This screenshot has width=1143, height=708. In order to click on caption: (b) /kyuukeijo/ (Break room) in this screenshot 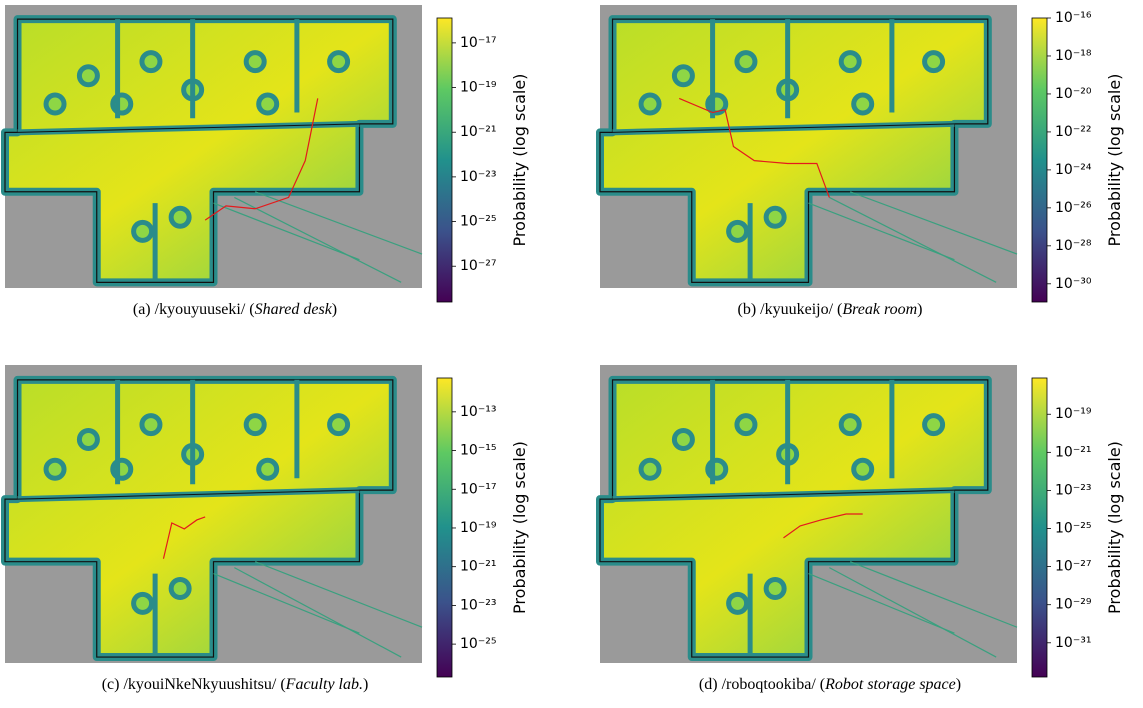, I will do `click(830, 309)`.